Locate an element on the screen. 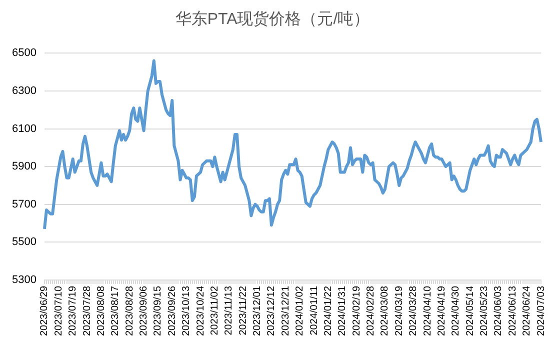 The height and width of the screenshot is (342, 555). x-tick-label: 2024/01/22 is located at coordinates (328, 311).